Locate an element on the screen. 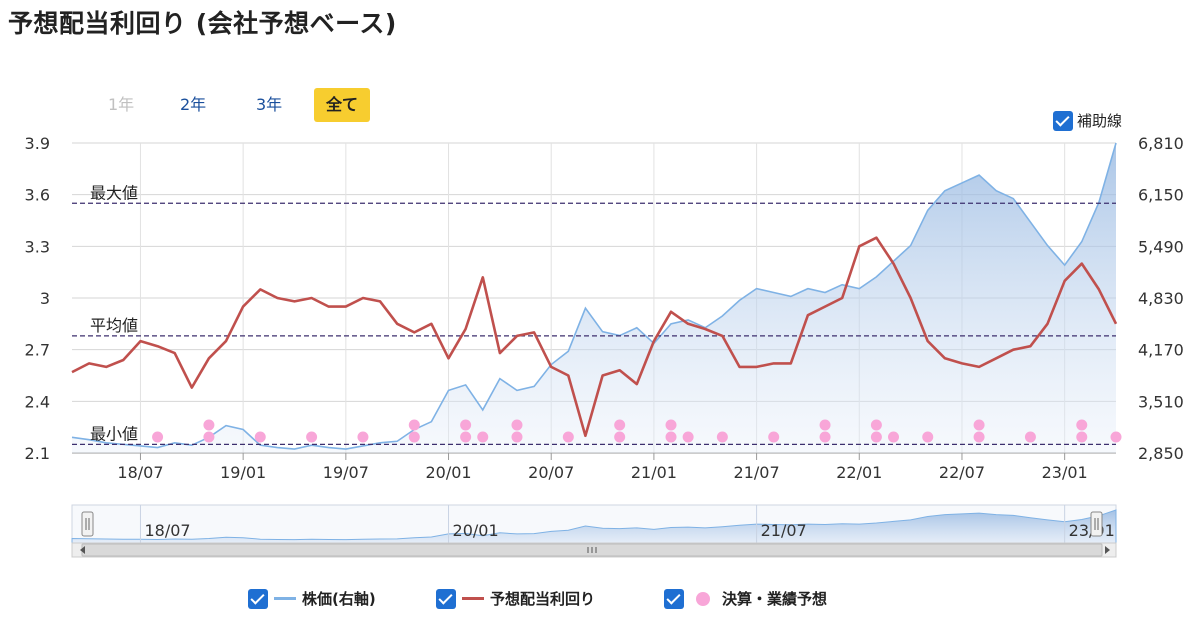 This screenshot has width=1200, height=619. x-tick-label: 21/01 is located at coordinates (654, 472).